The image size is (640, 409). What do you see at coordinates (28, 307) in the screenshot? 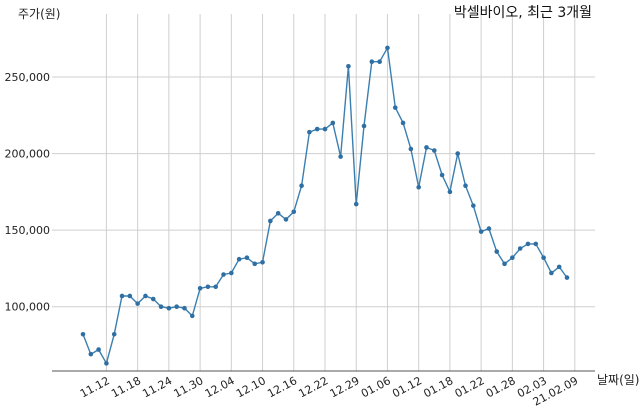
I see `y-tick-label: 100,000` at bounding box center [28, 307].